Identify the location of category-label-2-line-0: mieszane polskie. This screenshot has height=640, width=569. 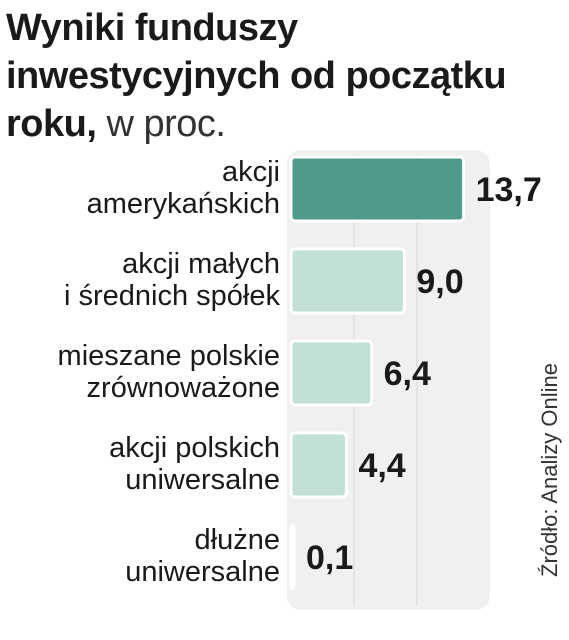
(169, 356).